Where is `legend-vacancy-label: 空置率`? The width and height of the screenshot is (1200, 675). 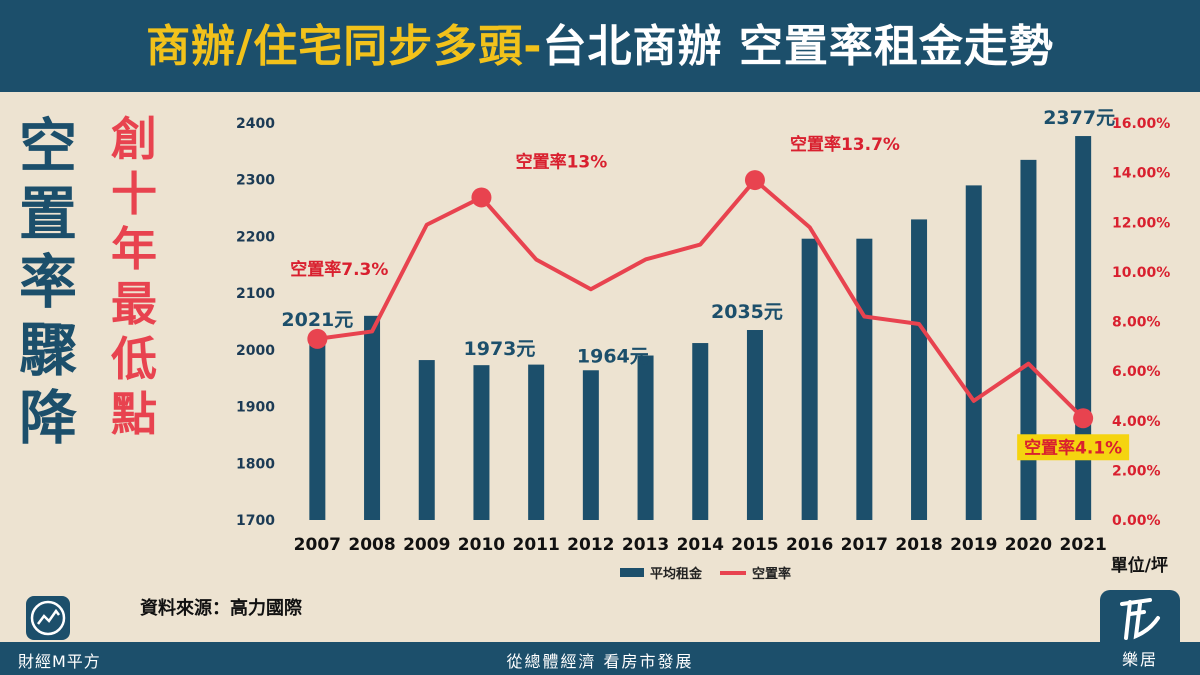 legend-vacancy-label: 空置率 is located at coordinates (771, 574).